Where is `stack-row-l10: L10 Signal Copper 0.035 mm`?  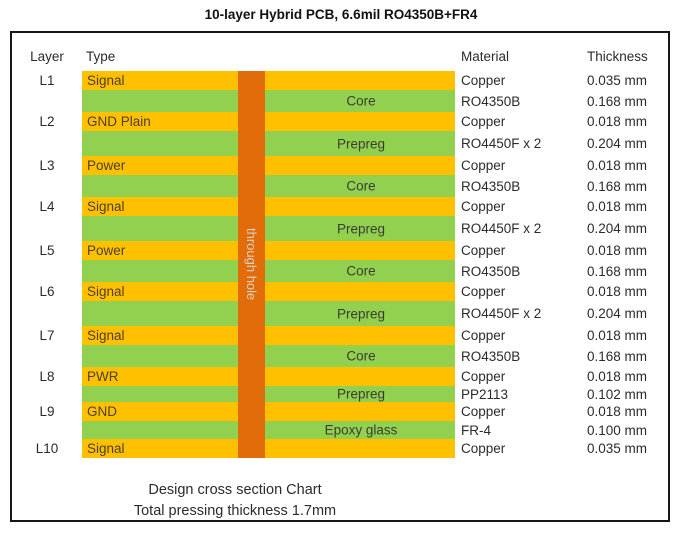 stack-row-l10: L10 Signal Copper 0.035 mm is located at coordinates (340, 448).